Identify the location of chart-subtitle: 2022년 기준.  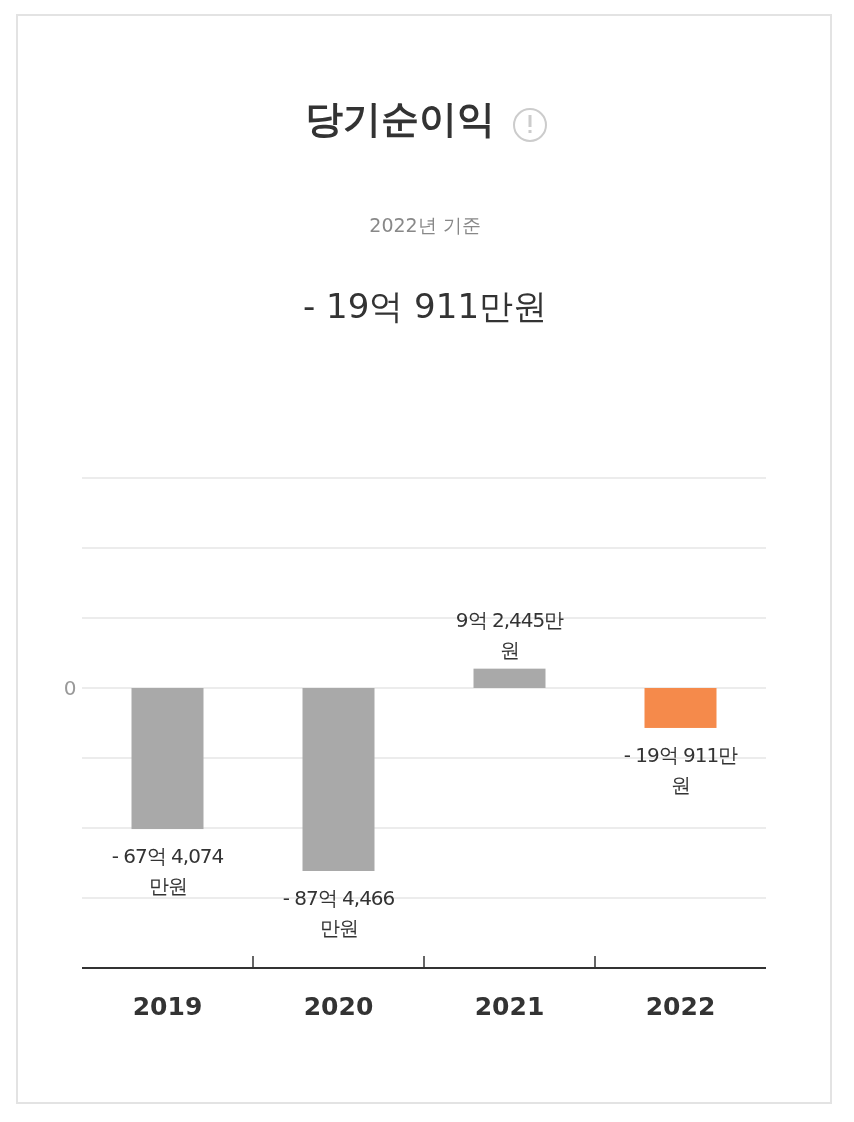
(425, 225).